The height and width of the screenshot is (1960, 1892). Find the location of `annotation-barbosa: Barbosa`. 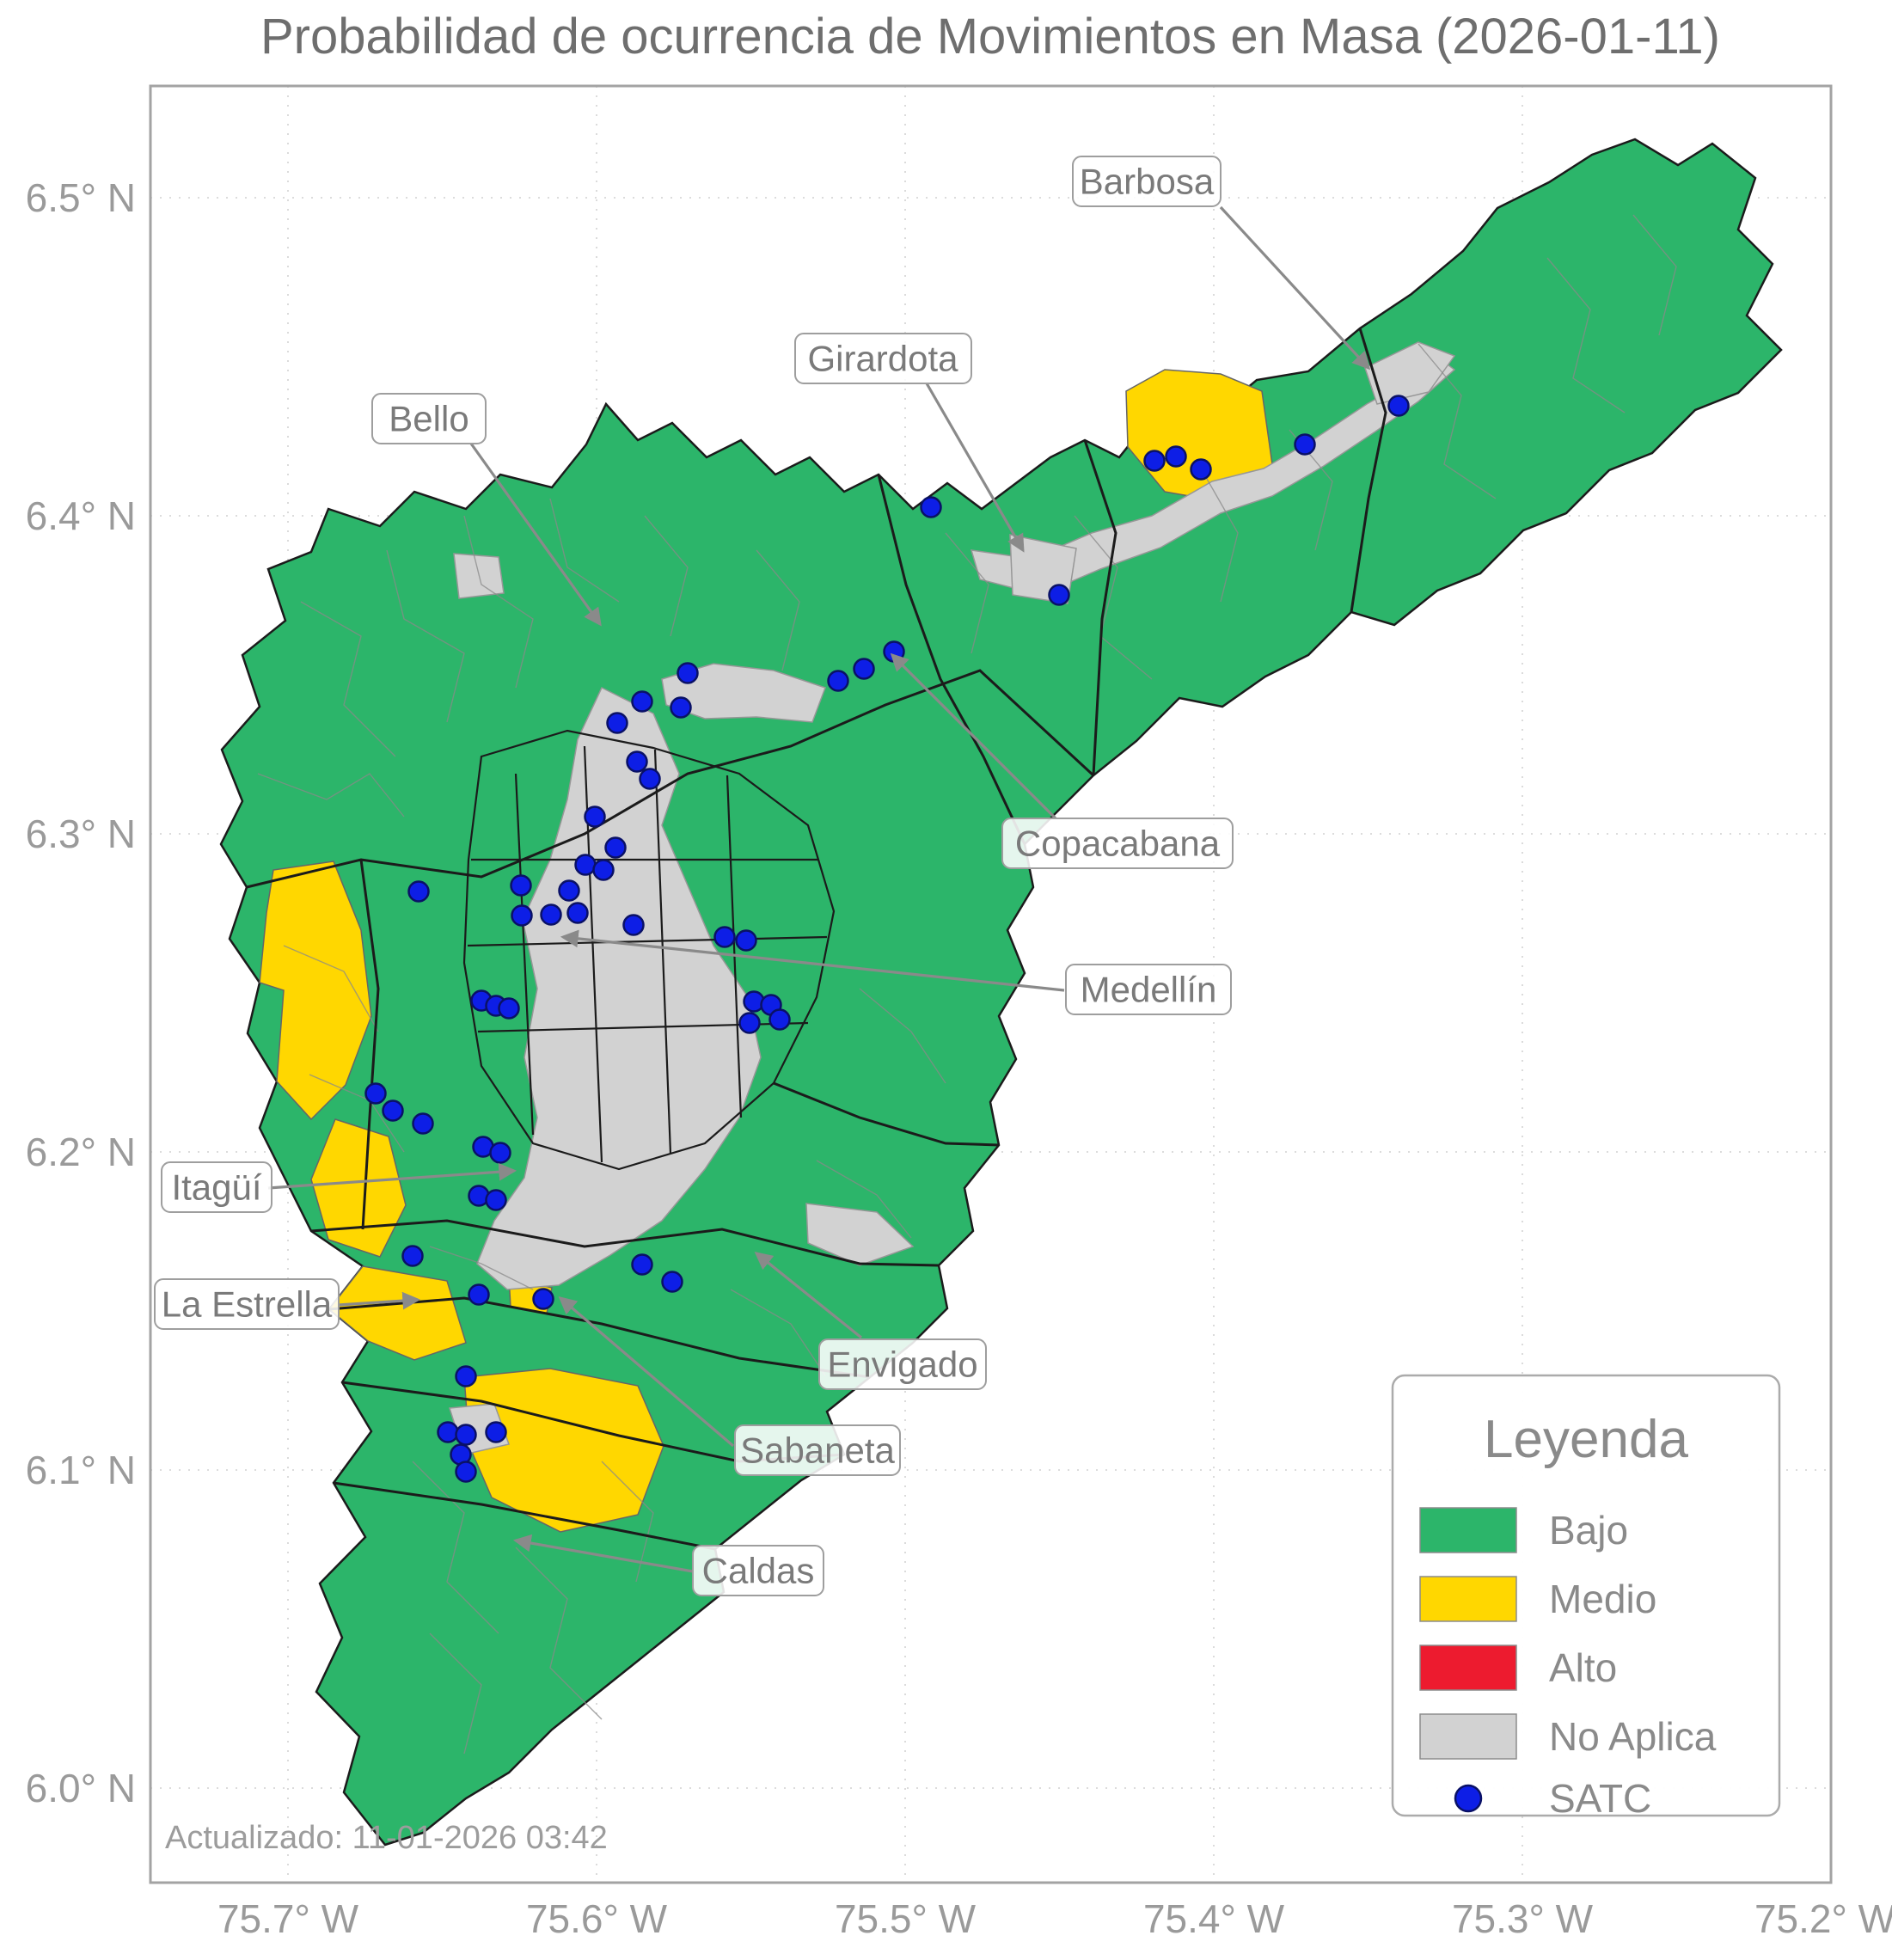

annotation-barbosa: Barbosa is located at coordinates (1221, 263).